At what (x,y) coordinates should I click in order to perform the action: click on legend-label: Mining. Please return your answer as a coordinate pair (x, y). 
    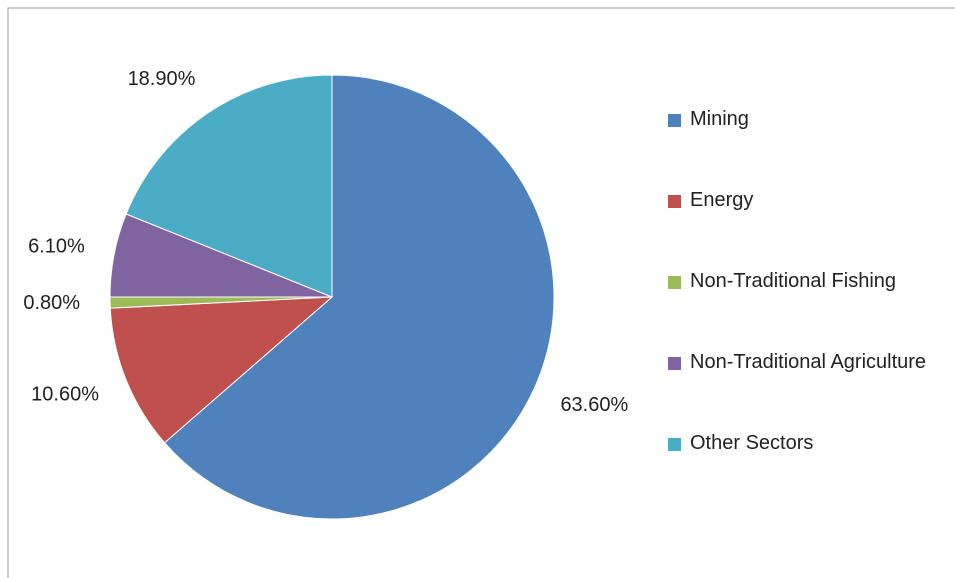
    Looking at the image, I should click on (719, 119).